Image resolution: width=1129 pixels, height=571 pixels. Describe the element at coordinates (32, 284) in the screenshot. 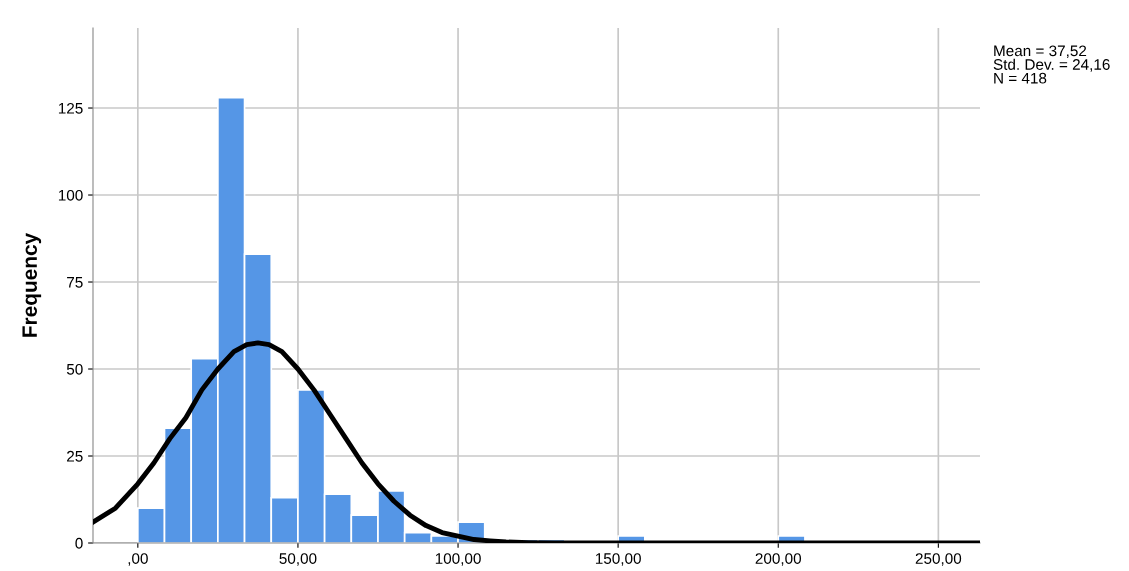

I see `y-axis-title: Frequency` at that location.